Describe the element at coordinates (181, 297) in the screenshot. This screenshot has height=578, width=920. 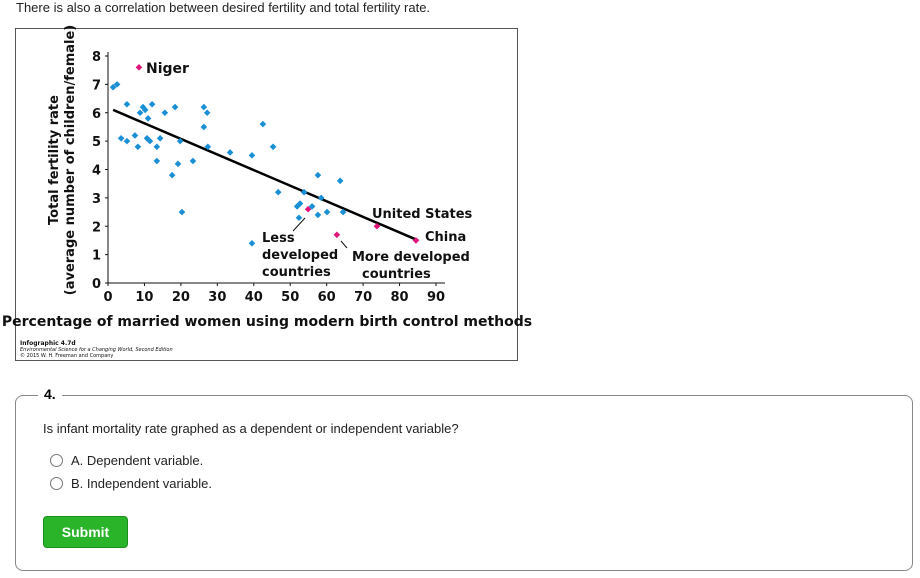
I see `x-tick-label: 20` at that location.